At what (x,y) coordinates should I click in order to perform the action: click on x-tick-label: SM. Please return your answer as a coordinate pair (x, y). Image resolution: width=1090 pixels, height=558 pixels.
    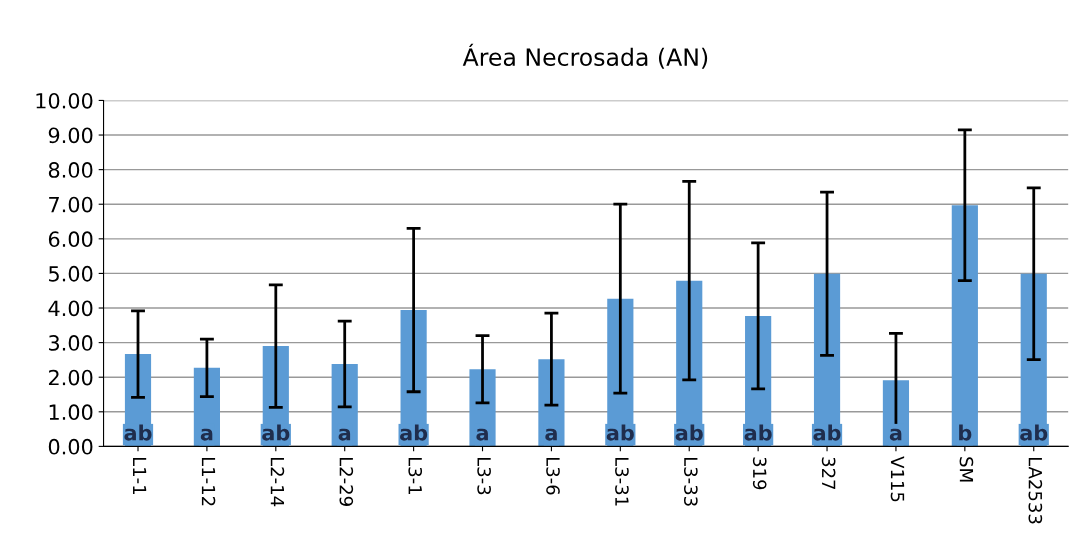
    Looking at the image, I should click on (966, 469).